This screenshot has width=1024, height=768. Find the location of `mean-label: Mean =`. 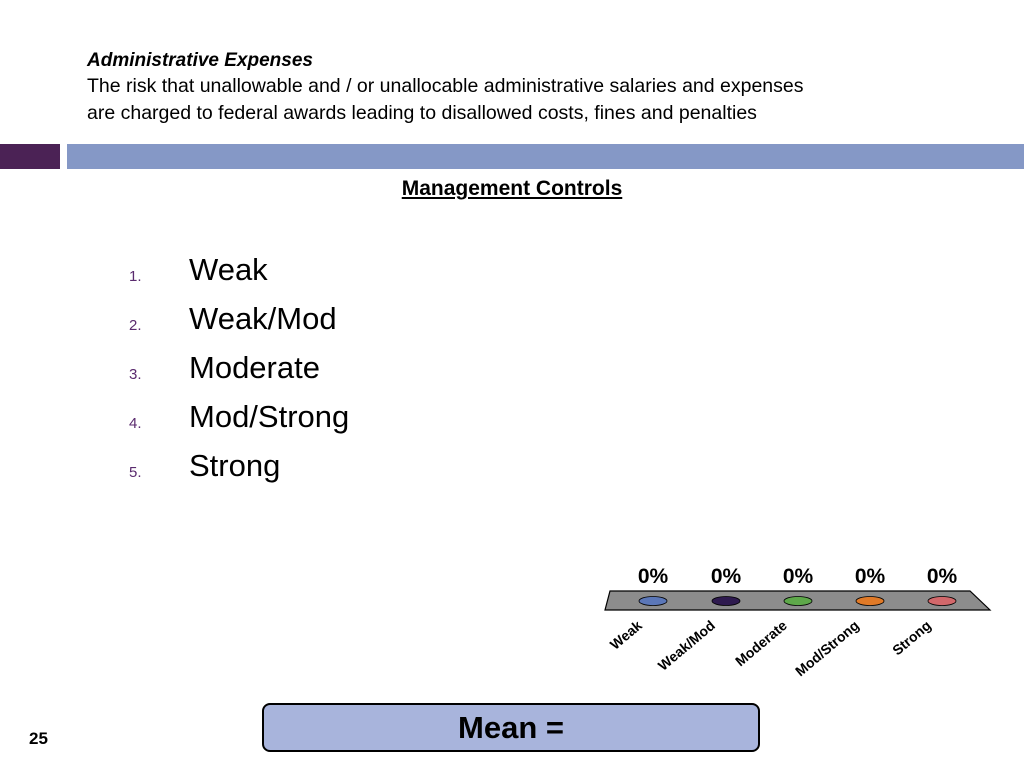

mean-label: Mean = is located at coordinates (511, 727).